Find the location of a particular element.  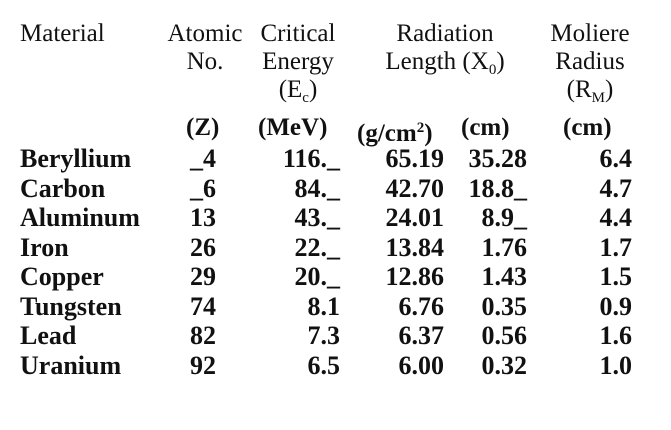

table-row: Lead 82 7.3 6.37 0.56 1.6 is located at coordinates (335, 336).